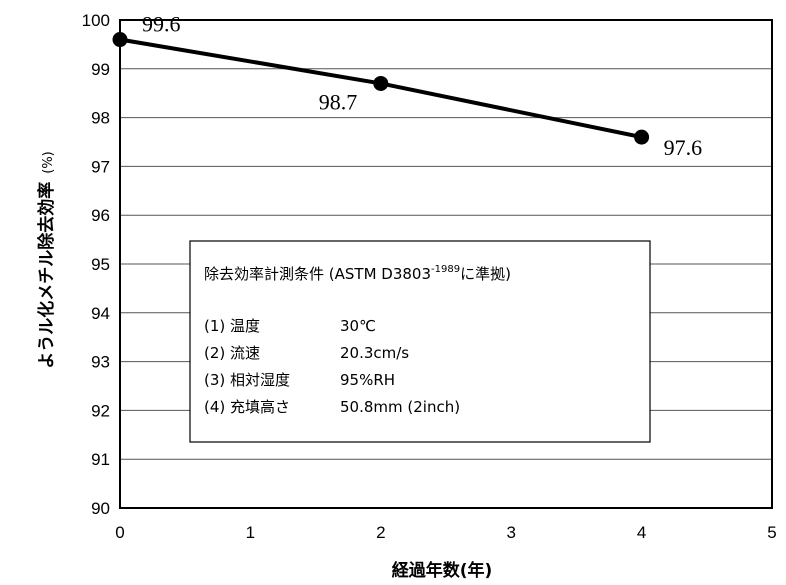 The width and height of the screenshot is (786, 585). I want to click on y-axis-label-main: ようル化メチル除去効率, so click(46, 275).